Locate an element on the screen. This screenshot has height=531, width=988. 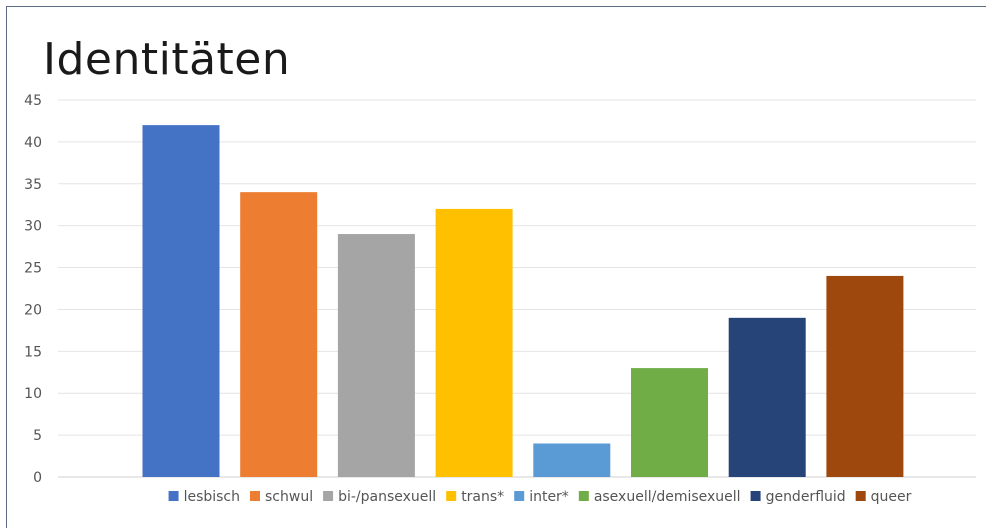
legend-label: lesbisch is located at coordinates (212, 497).